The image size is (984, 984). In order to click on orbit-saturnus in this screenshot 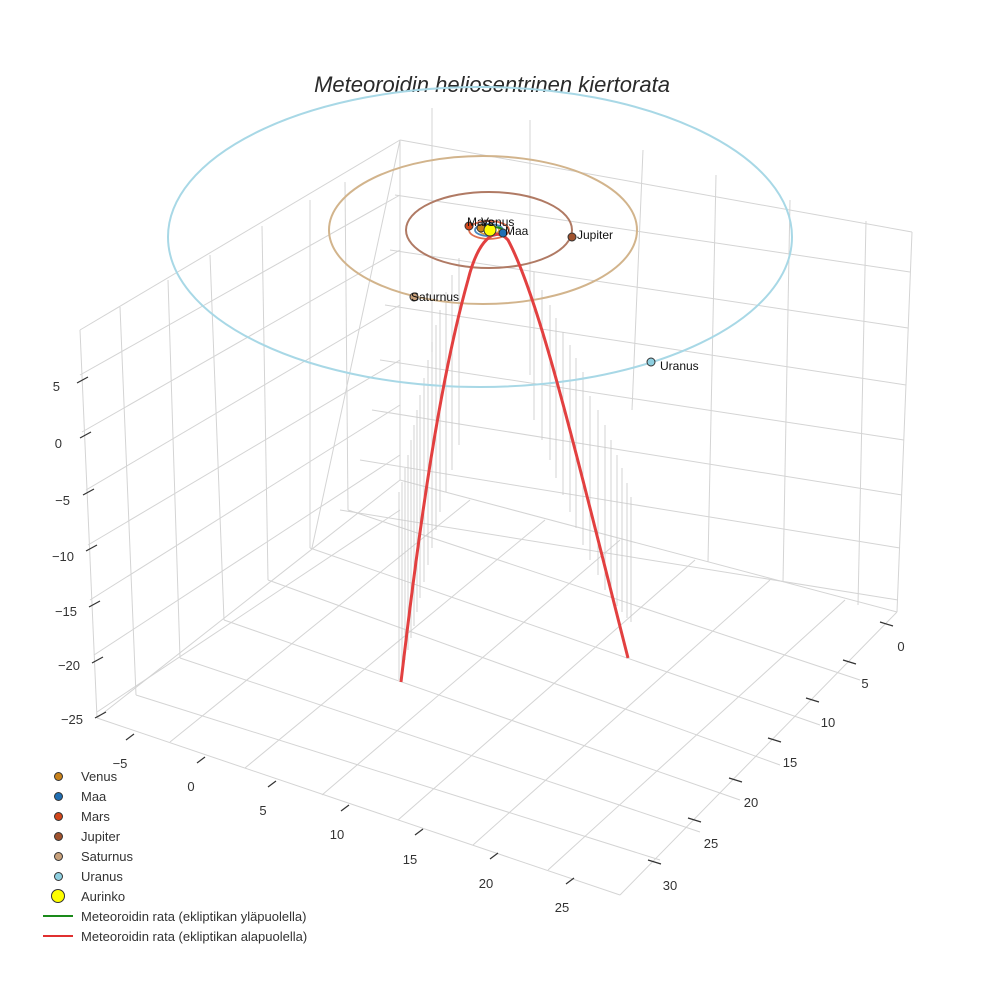, I will do `click(483, 230)`.